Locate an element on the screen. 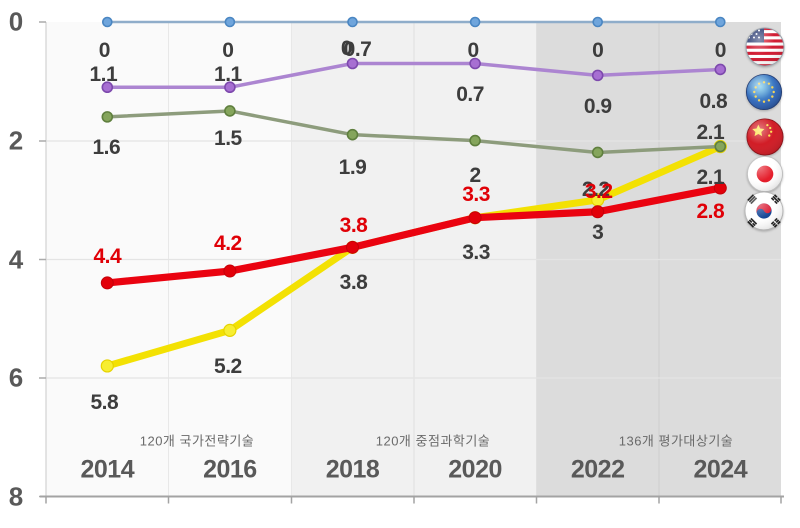 Image resolution: width=800 pixels, height=528 pixels. data-label-korea-2022: 3.2 is located at coordinates (598, 191).